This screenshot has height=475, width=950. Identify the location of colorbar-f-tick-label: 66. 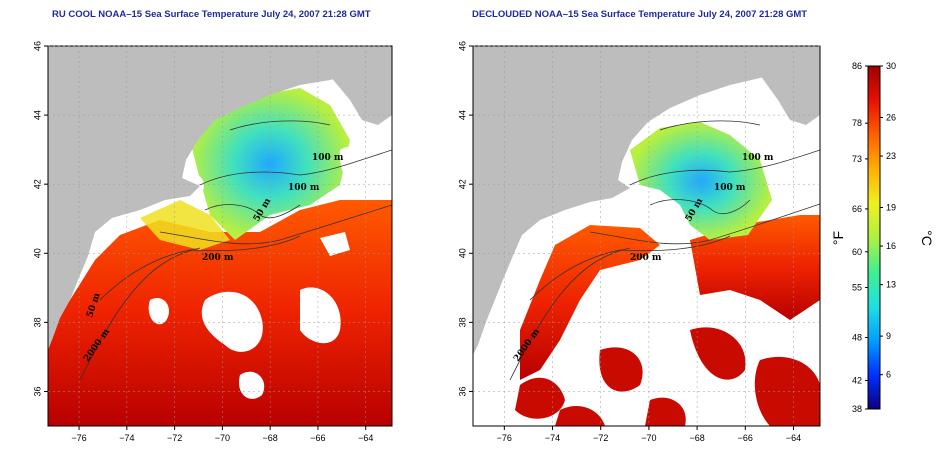
(857, 209).